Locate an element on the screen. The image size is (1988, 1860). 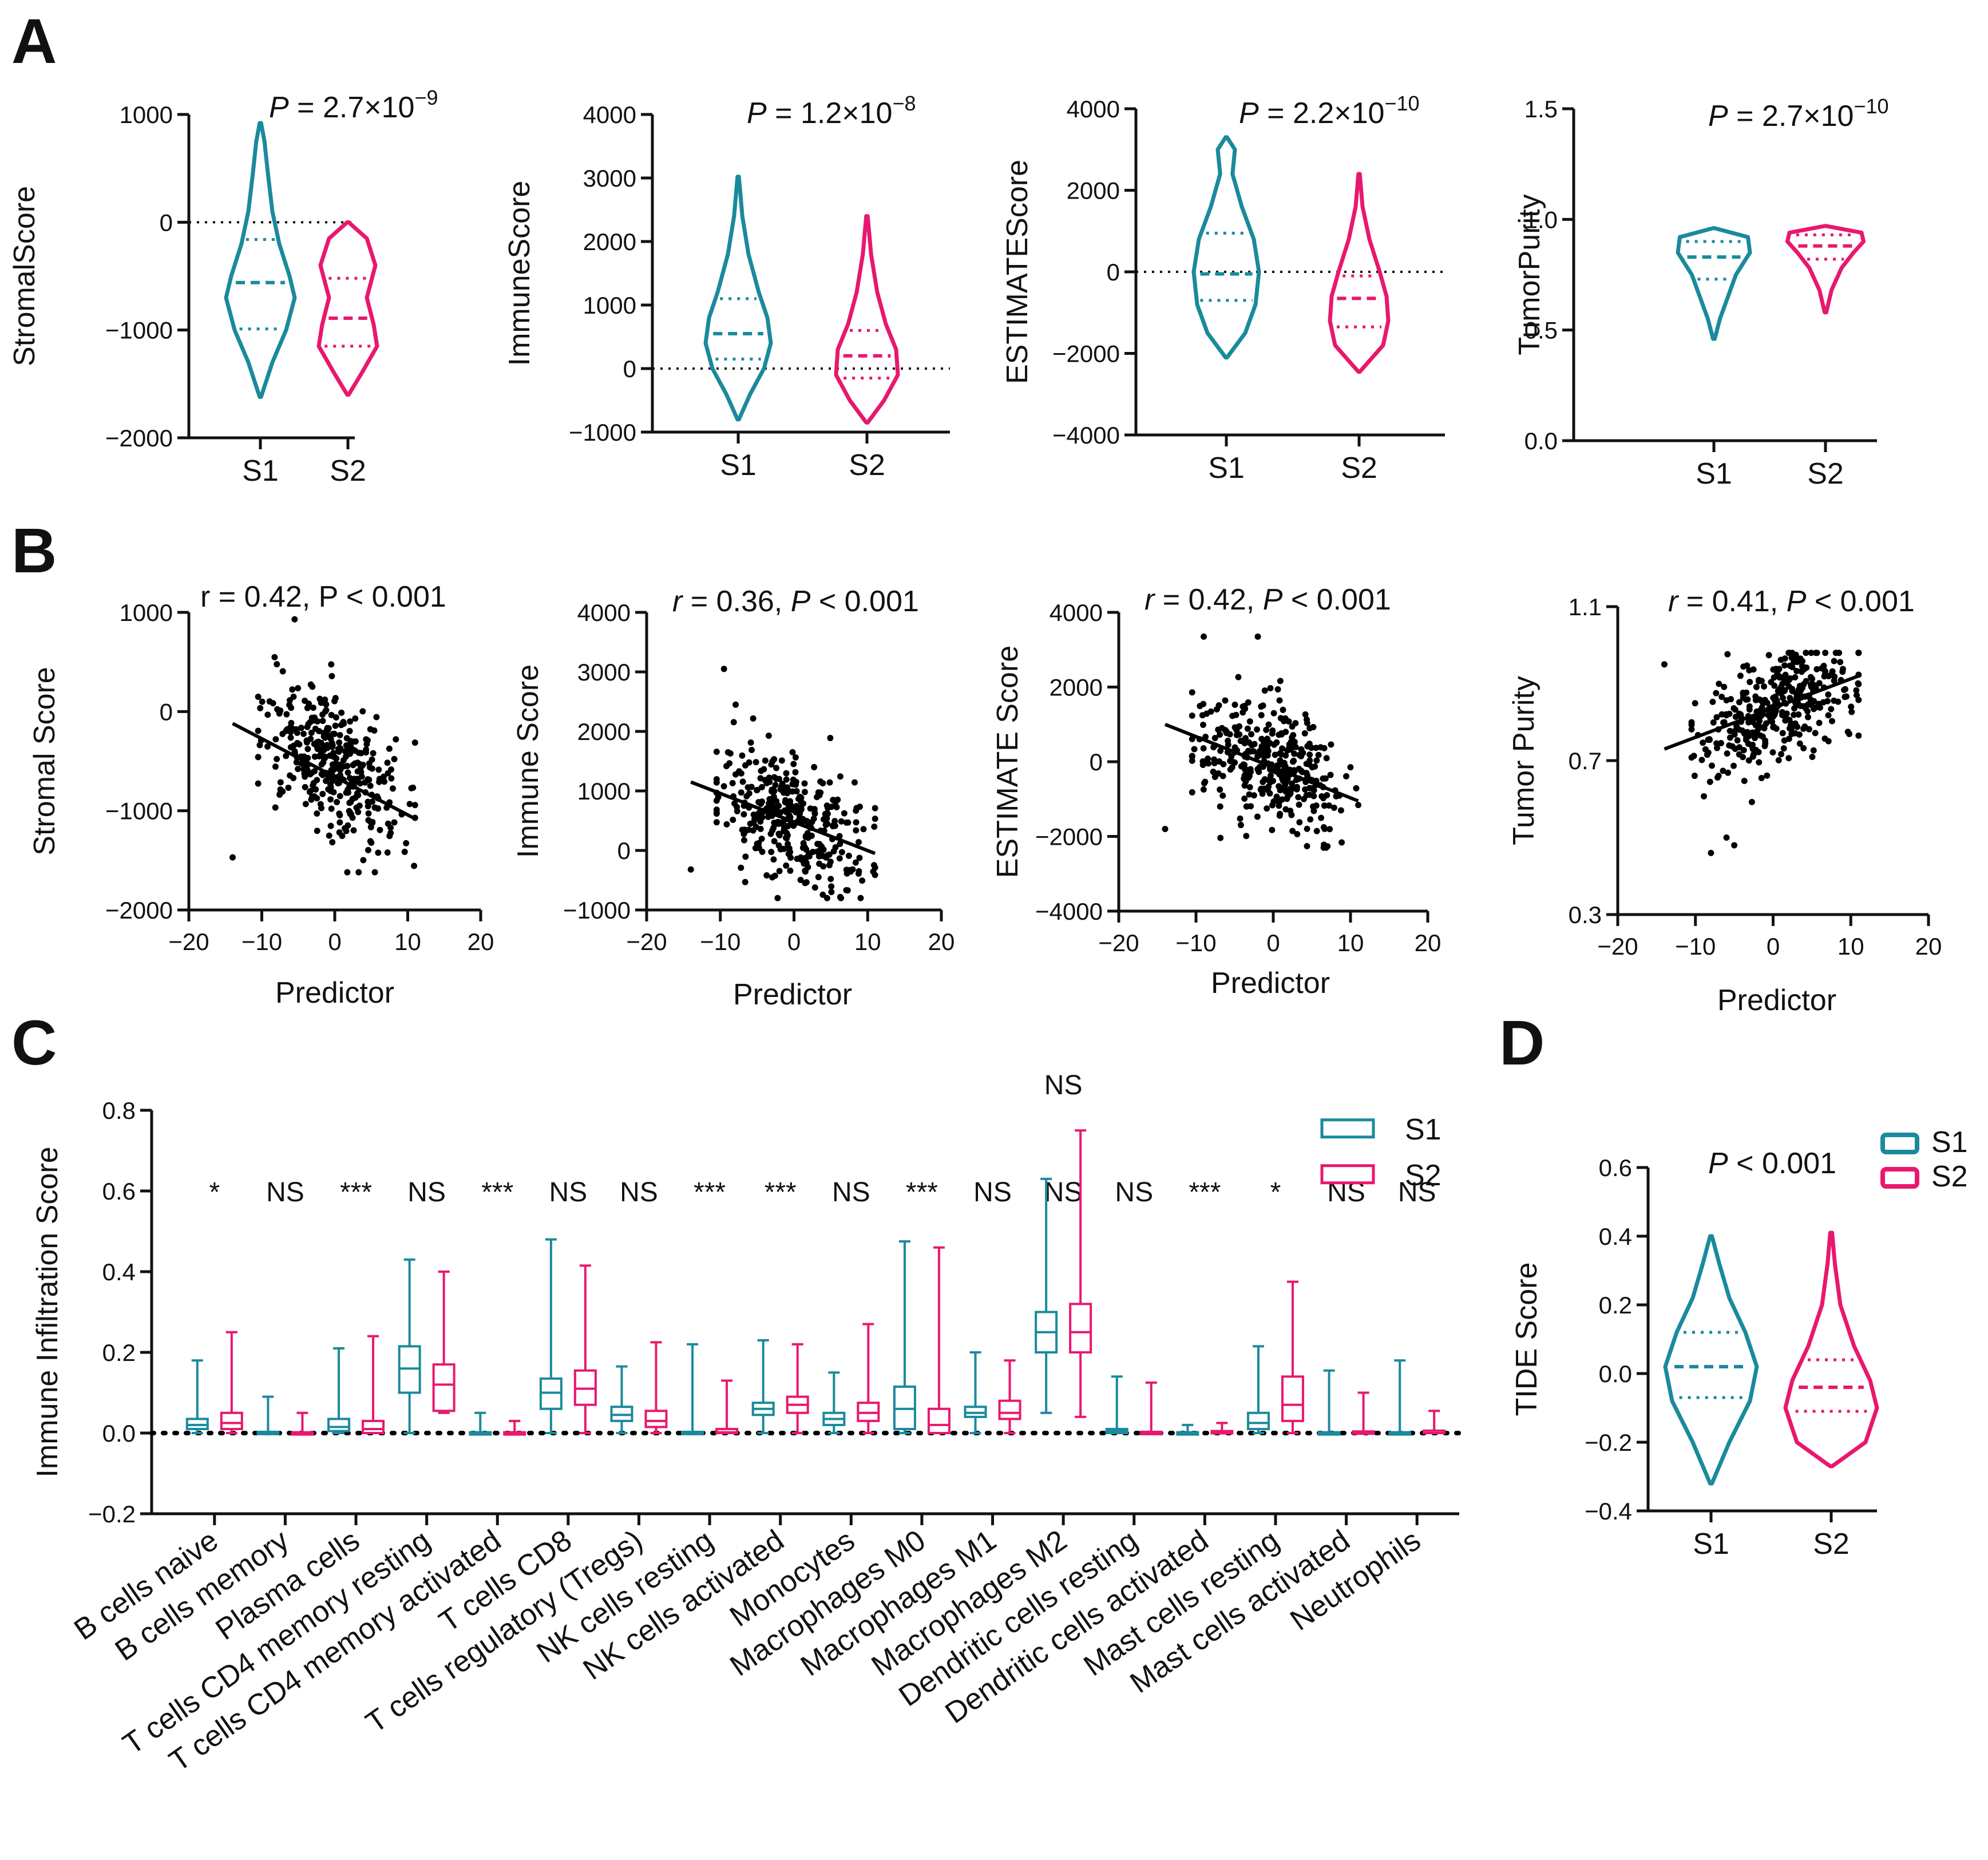
B3-y-tick-label: 4000 is located at coordinates (1076, 612).